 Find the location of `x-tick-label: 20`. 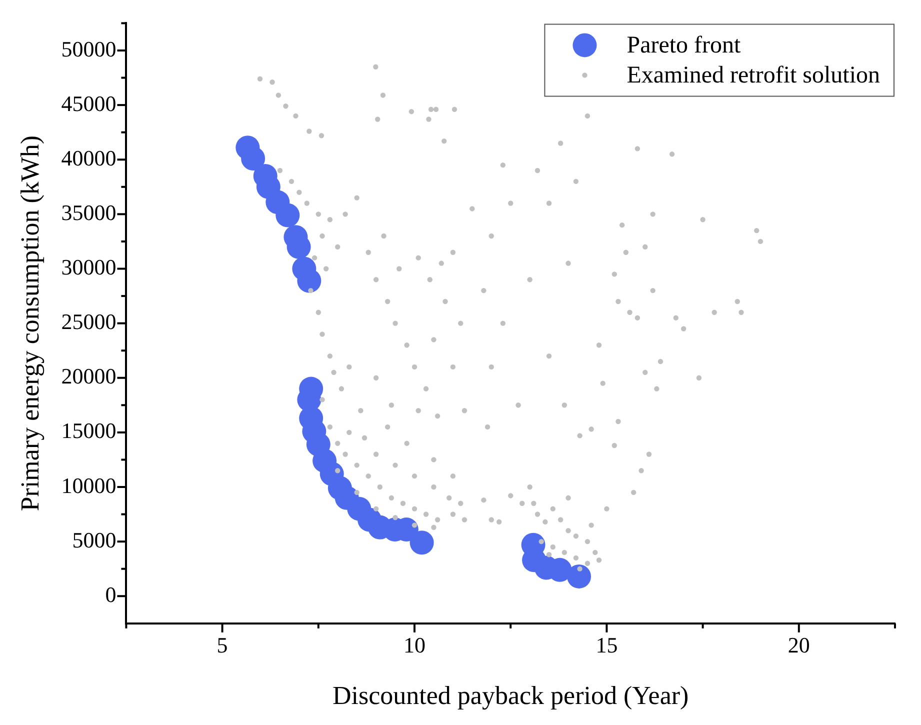

x-tick-label: 20 is located at coordinates (799, 645).